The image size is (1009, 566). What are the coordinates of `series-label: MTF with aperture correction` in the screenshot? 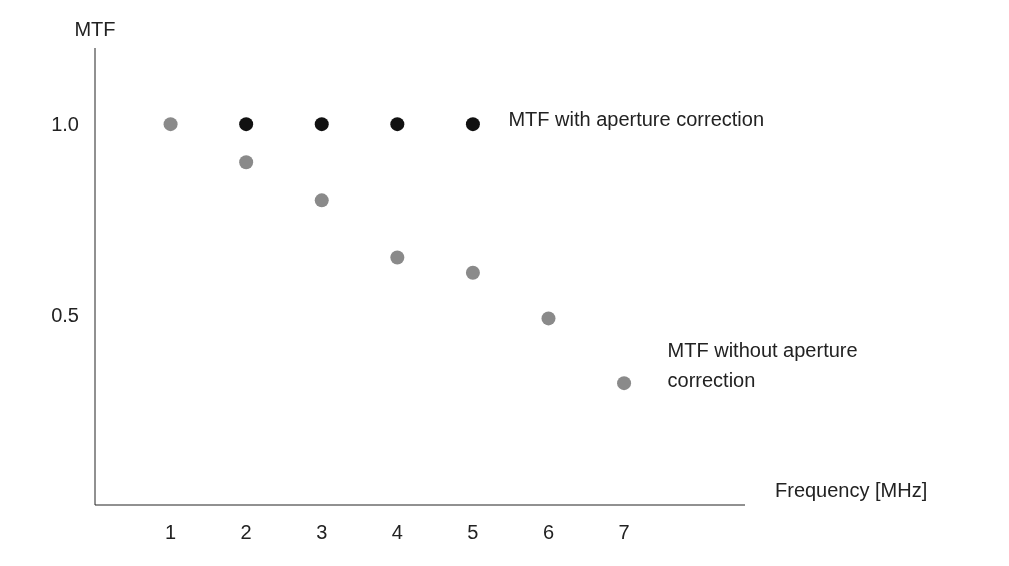 It's located at (636, 118).